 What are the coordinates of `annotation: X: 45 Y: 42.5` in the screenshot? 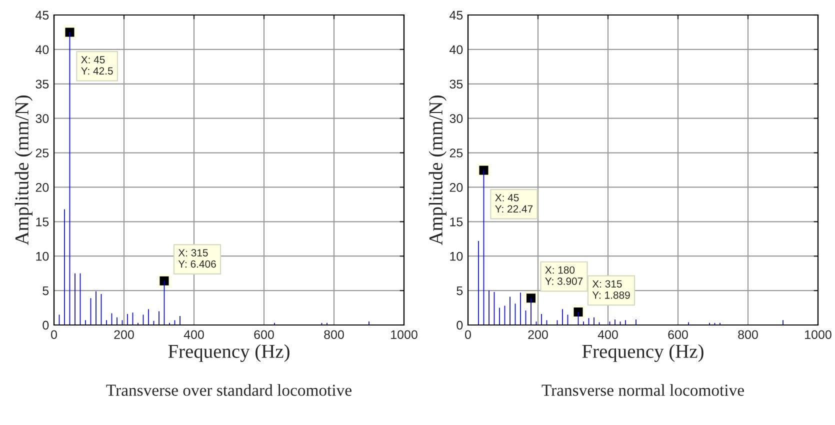 It's located at (97, 65).